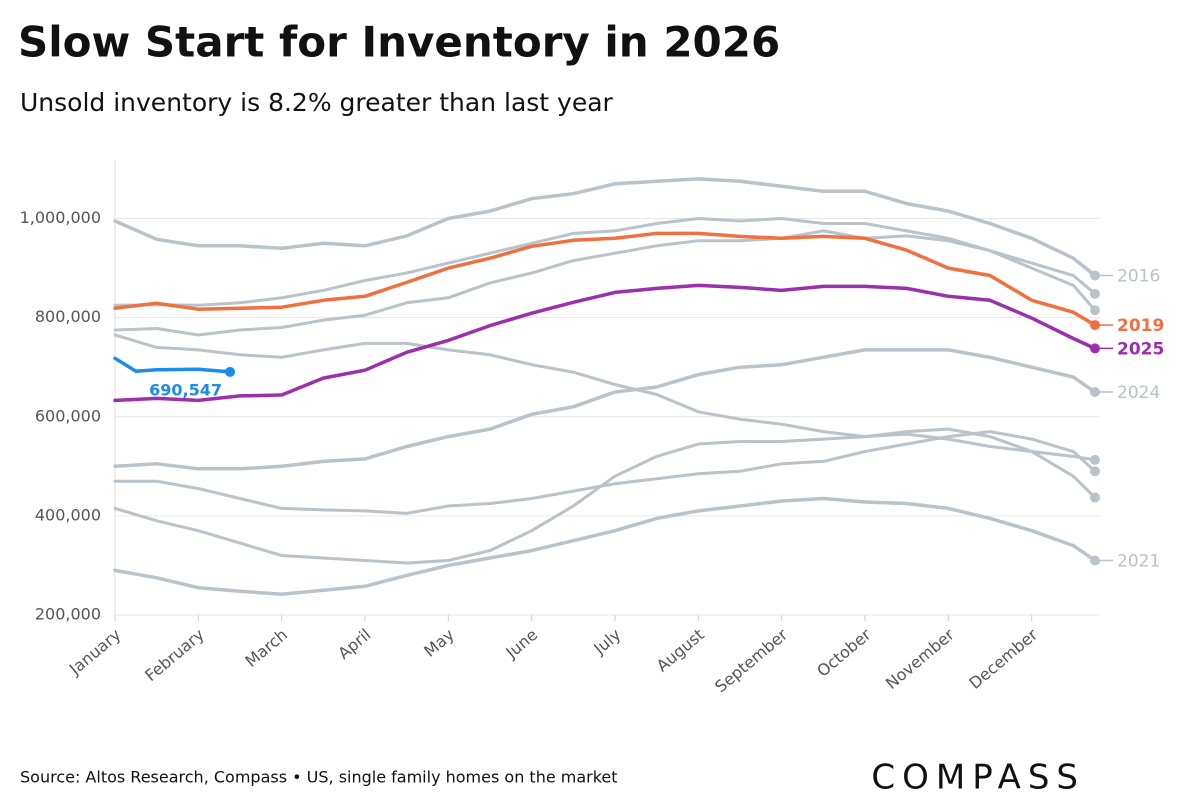 The width and height of the screenshot is (1191, 807). Describe the element at coordinates (68, 514) in the screenshot. I see `y-tick-label: 400,000` at that location.